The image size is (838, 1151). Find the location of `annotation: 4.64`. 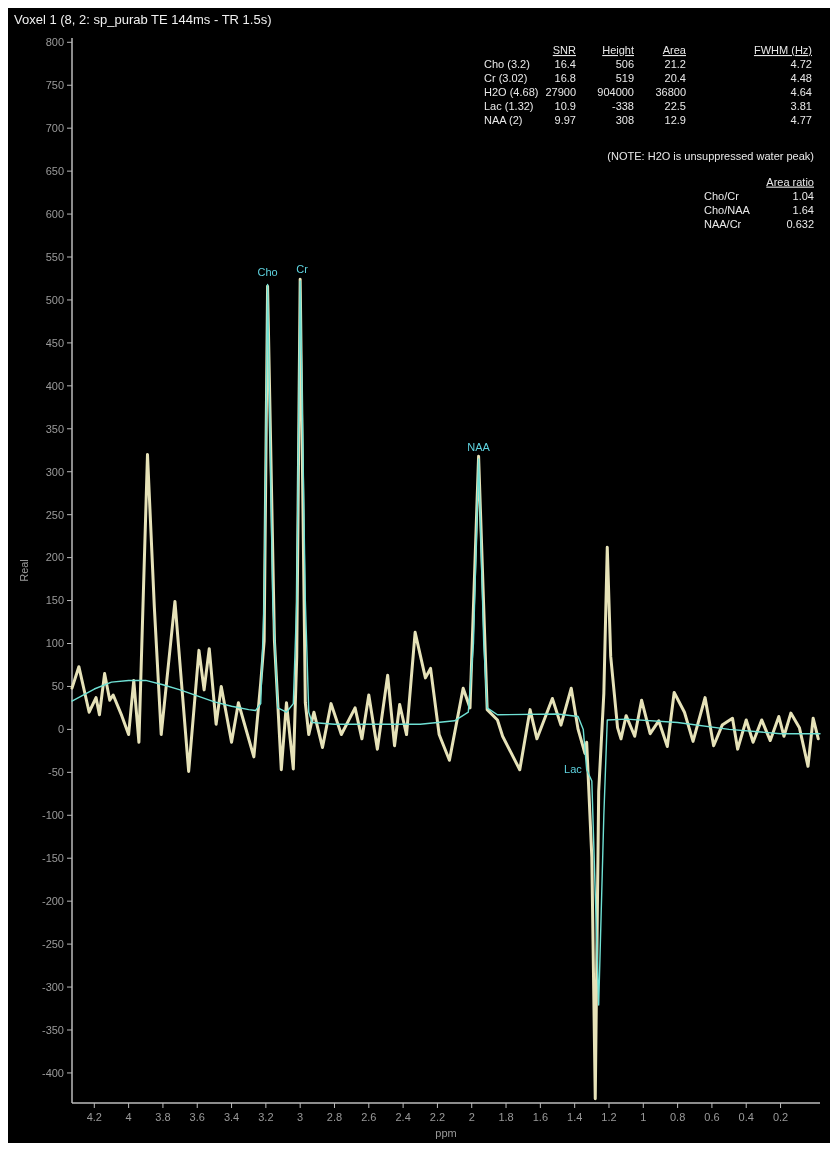

annotation: 4.64 is located at coordinates (801, 92).